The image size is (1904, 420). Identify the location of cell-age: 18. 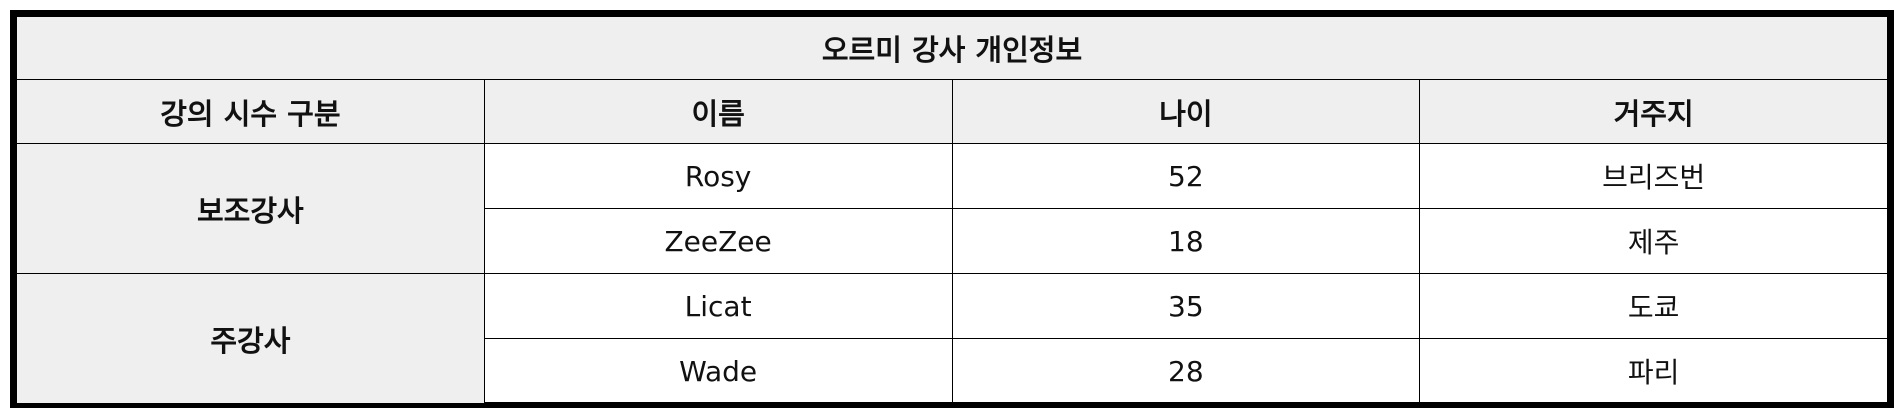
(1186, 241).